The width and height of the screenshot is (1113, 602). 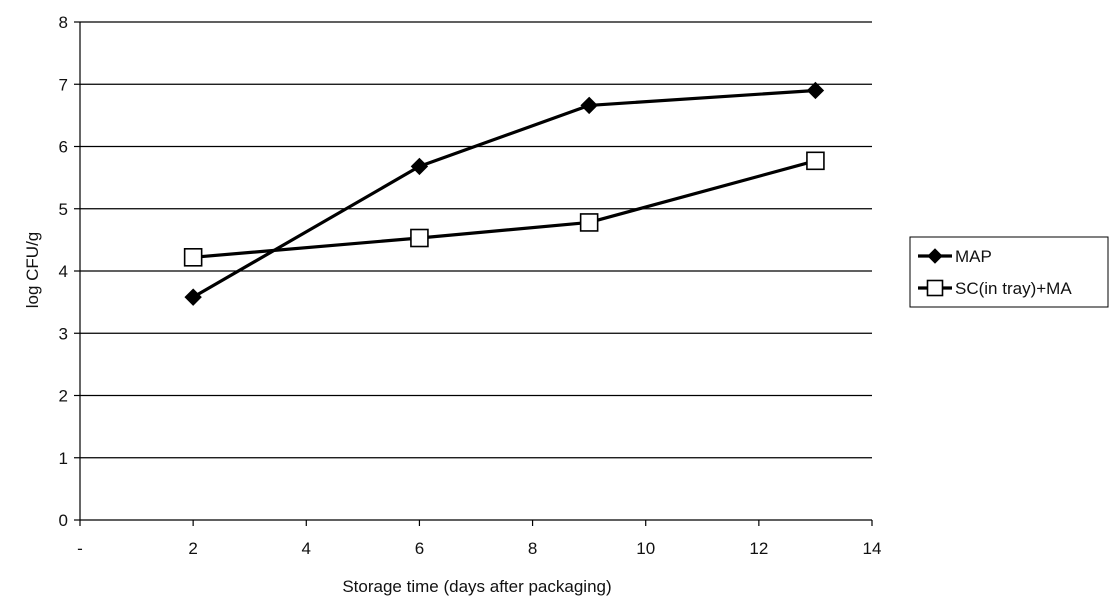 I want to click on legend-item-1: SC(in tray)+MA, so click(x=995, y=288).